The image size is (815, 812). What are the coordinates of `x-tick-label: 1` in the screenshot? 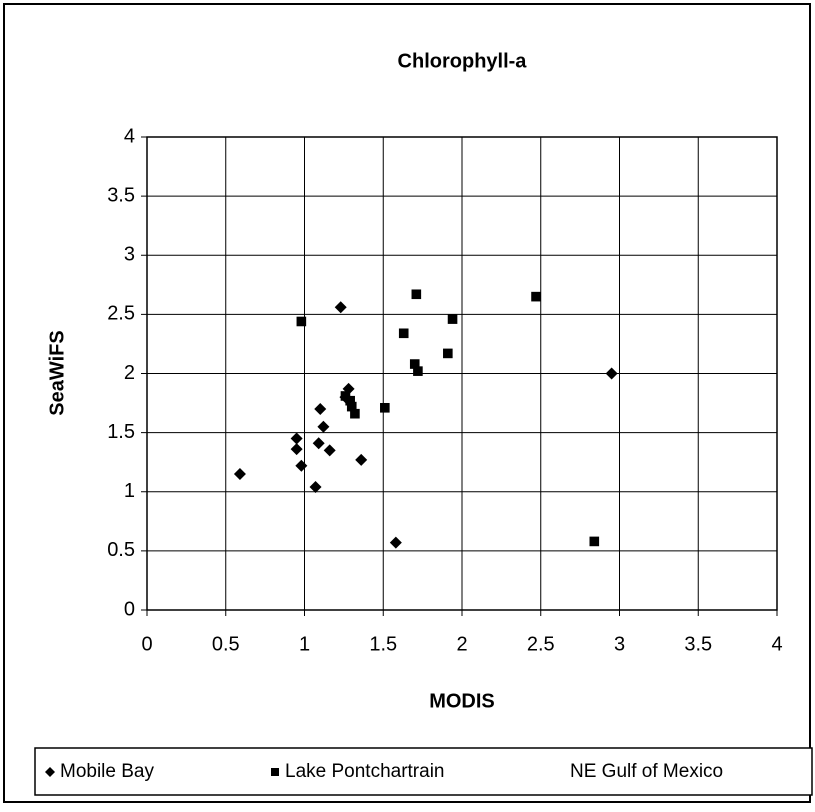 It's located at (304, 644).